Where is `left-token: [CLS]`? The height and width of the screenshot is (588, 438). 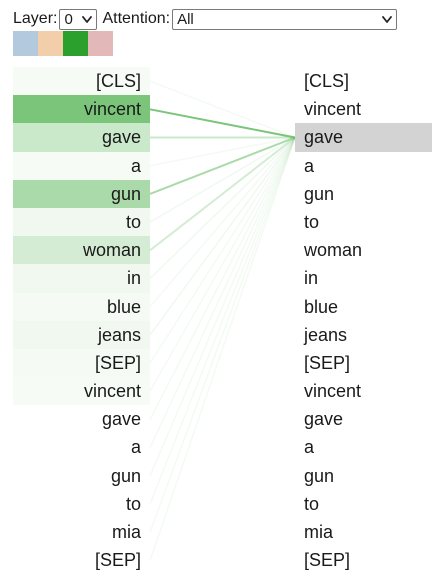 left-token: [CLS] is located at coordinates (81, 81).